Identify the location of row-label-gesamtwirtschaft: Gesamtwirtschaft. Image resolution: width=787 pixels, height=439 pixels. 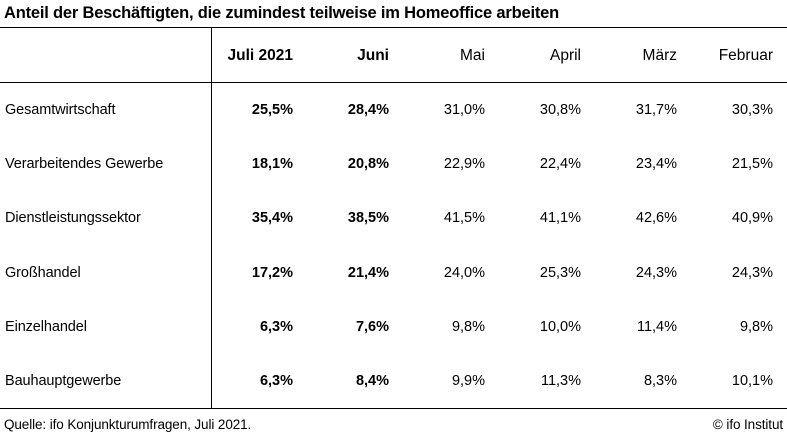
(60, 110).